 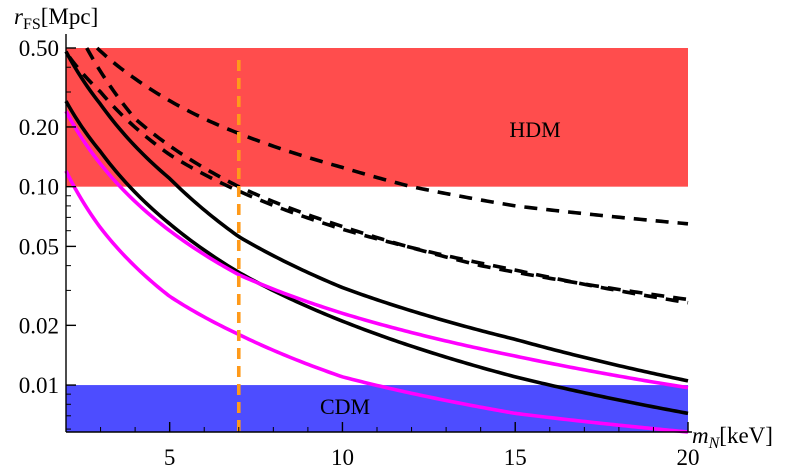 I want to click on x-tick-label: 15, so click(x=515, y=457).